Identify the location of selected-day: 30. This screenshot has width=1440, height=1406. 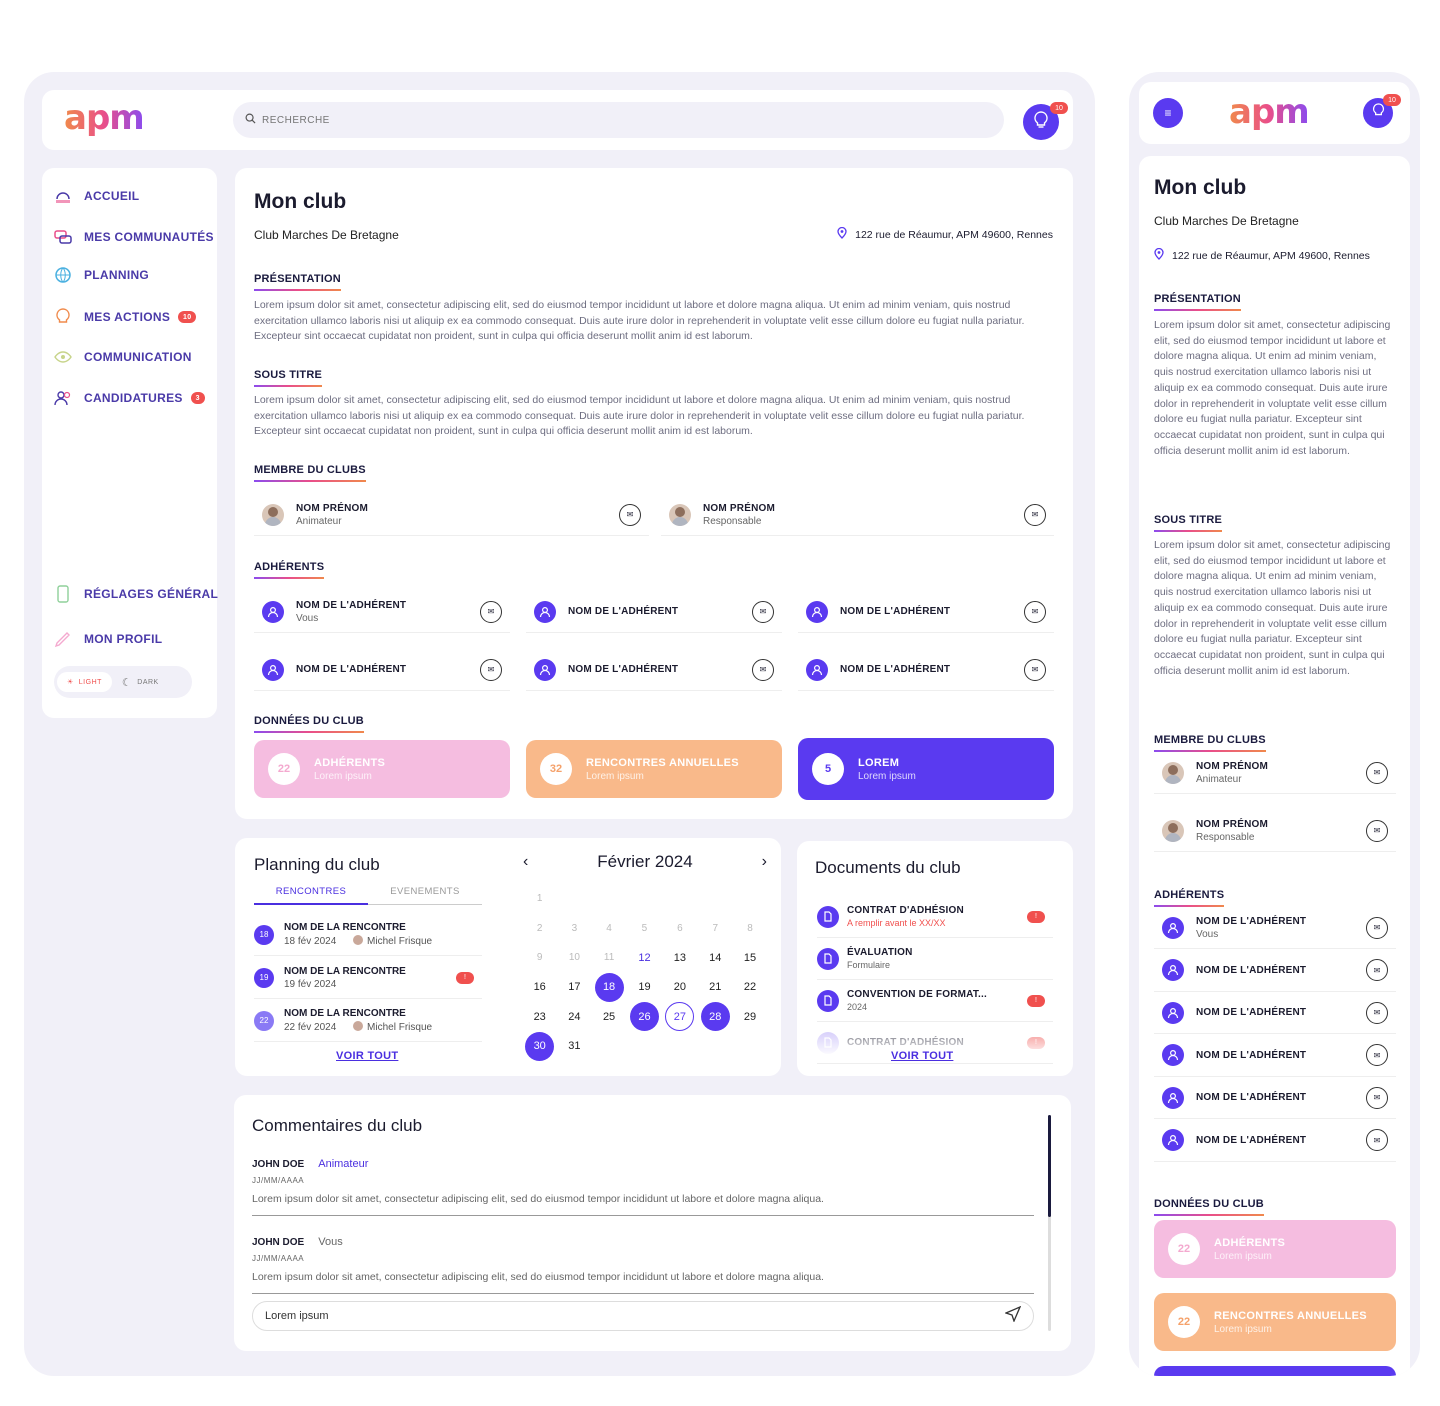
(540, 1046).